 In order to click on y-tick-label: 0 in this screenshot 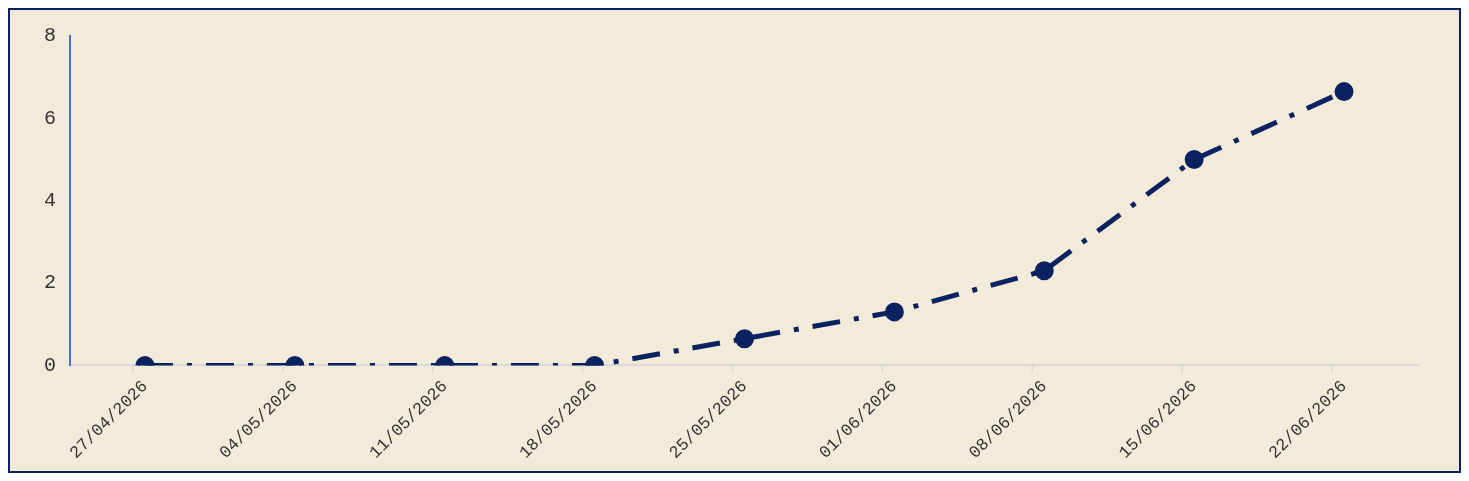, I will do `click(49, 365)`.